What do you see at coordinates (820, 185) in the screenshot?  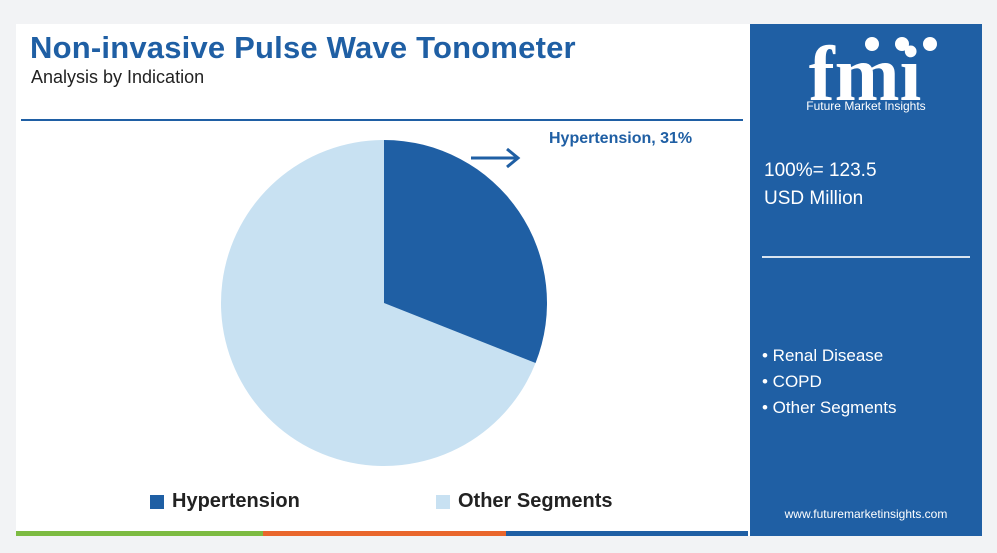 I see `market-total: 100%= 123.5 USD Million` at bounding box center [820, 185].